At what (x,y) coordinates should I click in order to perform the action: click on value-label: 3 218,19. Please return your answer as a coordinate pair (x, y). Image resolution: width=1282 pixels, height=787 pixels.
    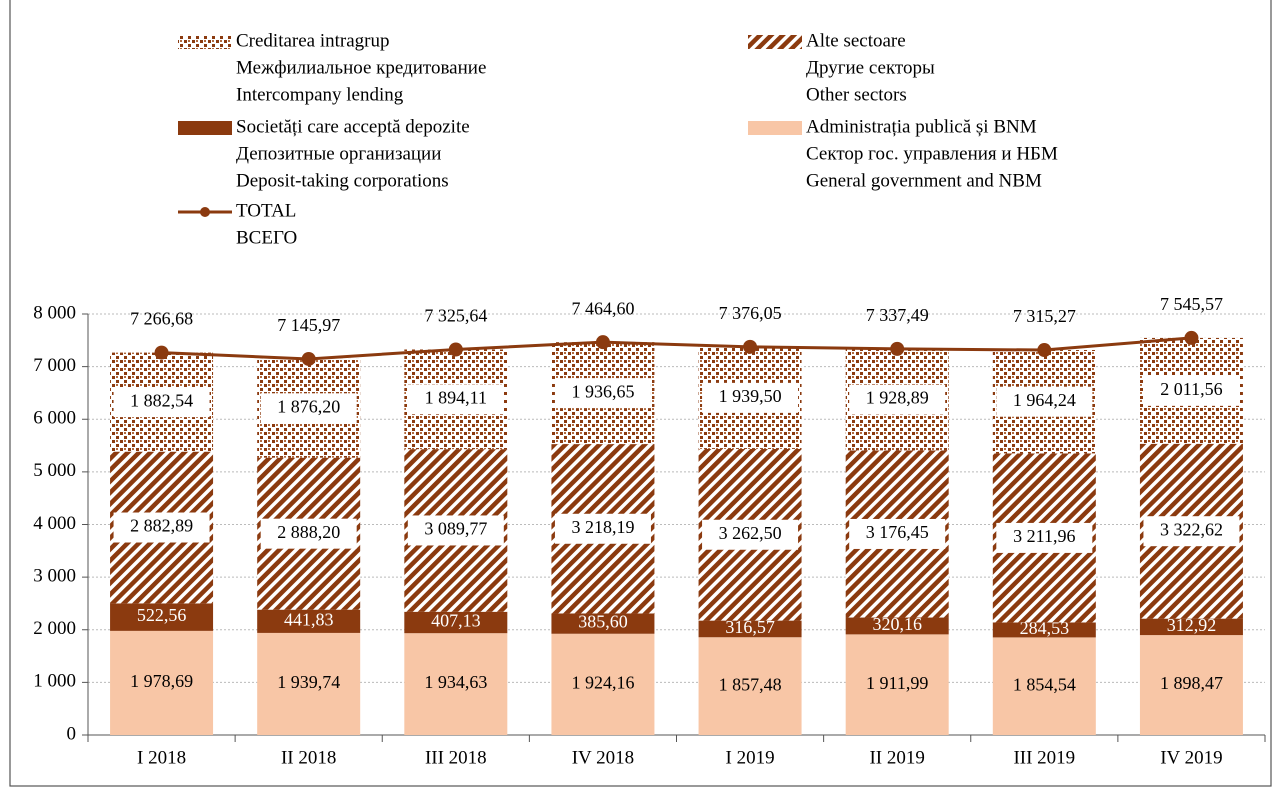
    Looking at the image, I should click on (602, 527).